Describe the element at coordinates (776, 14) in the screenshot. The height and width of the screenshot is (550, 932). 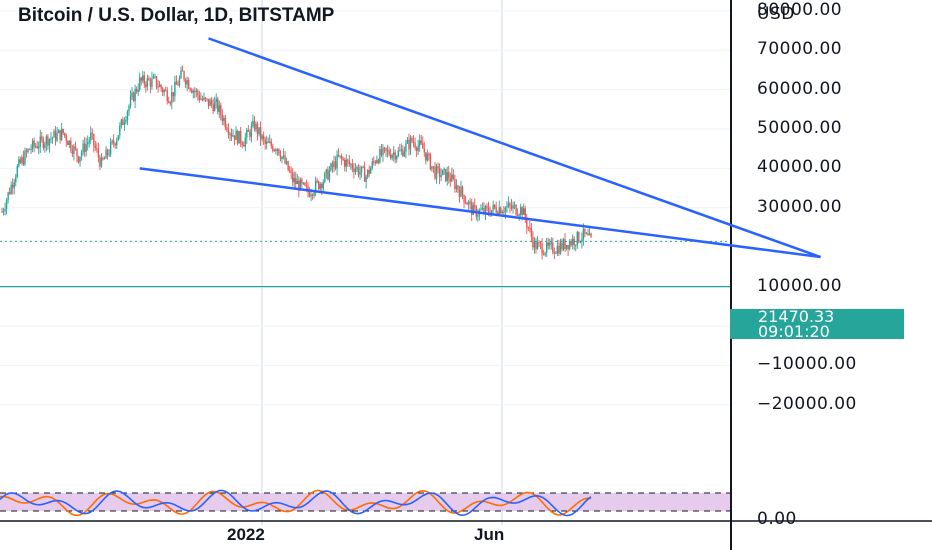
I see `price-axis-currency: USD` at that location.